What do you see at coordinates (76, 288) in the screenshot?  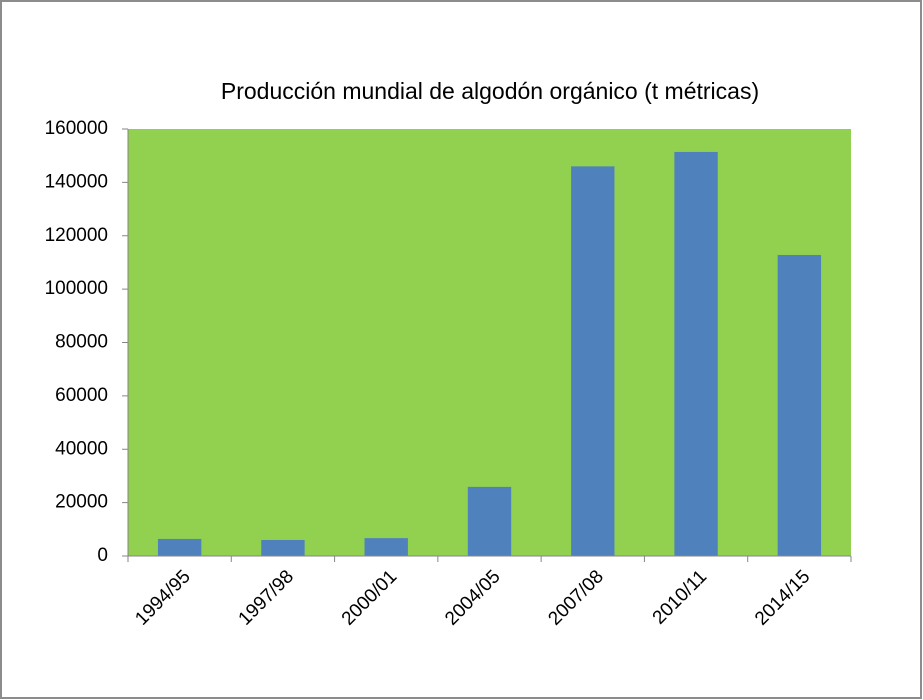 I see `y-tick-label: 100000` at bounding box center [76, 288].